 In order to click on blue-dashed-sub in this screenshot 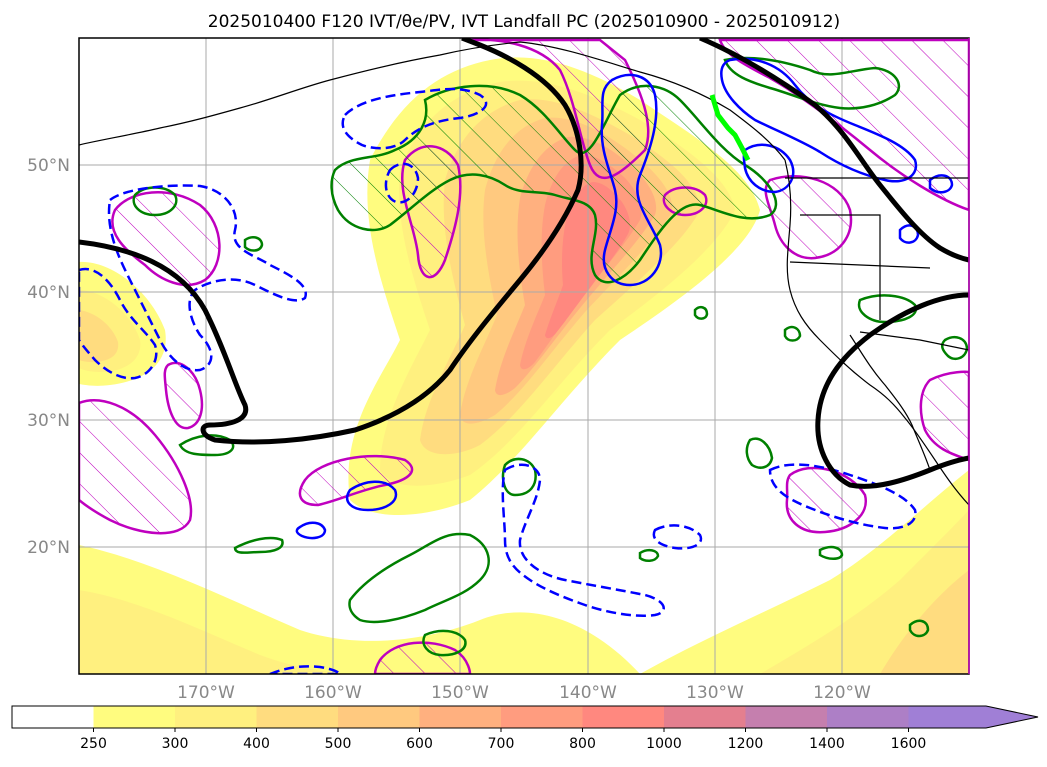, I will do `click(583, 540)`.